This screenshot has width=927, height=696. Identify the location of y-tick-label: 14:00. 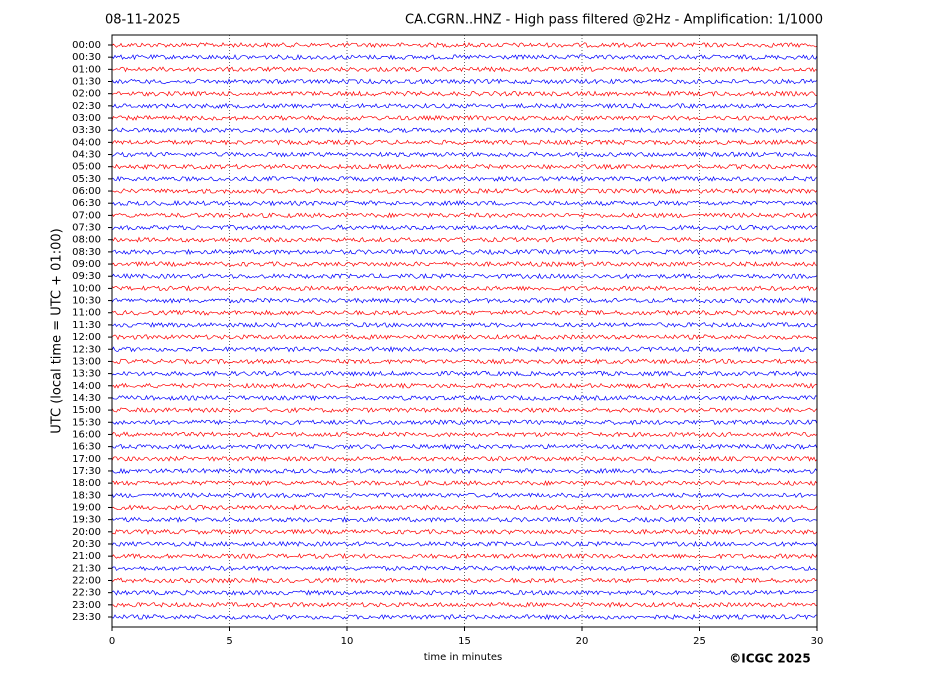
(86, 386).